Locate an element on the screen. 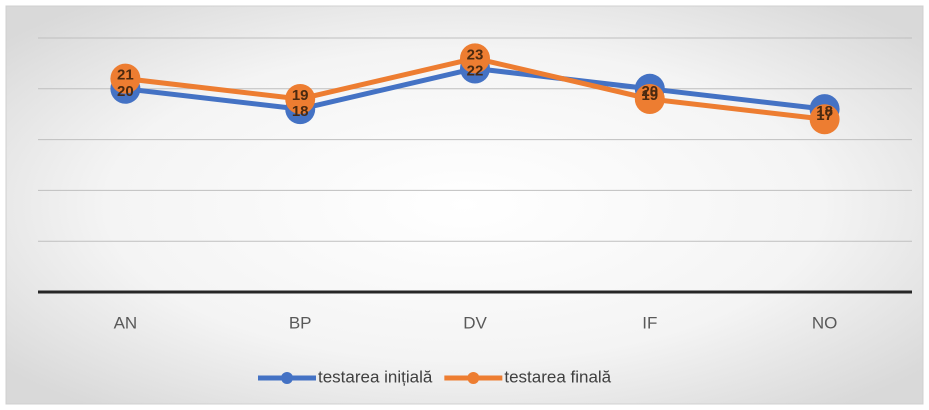 Image resolution: width=929 pixels, height=410 pixels. legend-label: testarea finală is located at coordinates (557, 376).